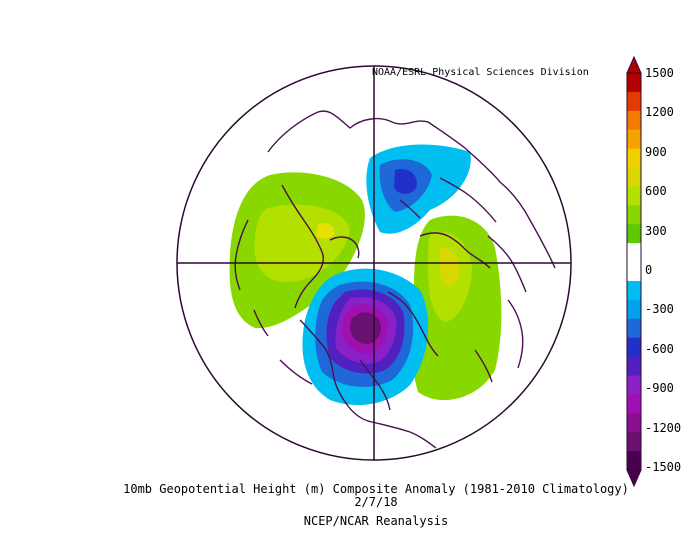 Image resolution: width=700 pixels, height=542 pixels. Describe the element at coordinates (450, 266) in the screenshot. I see `positive-anomaly-east-peak` at that location.